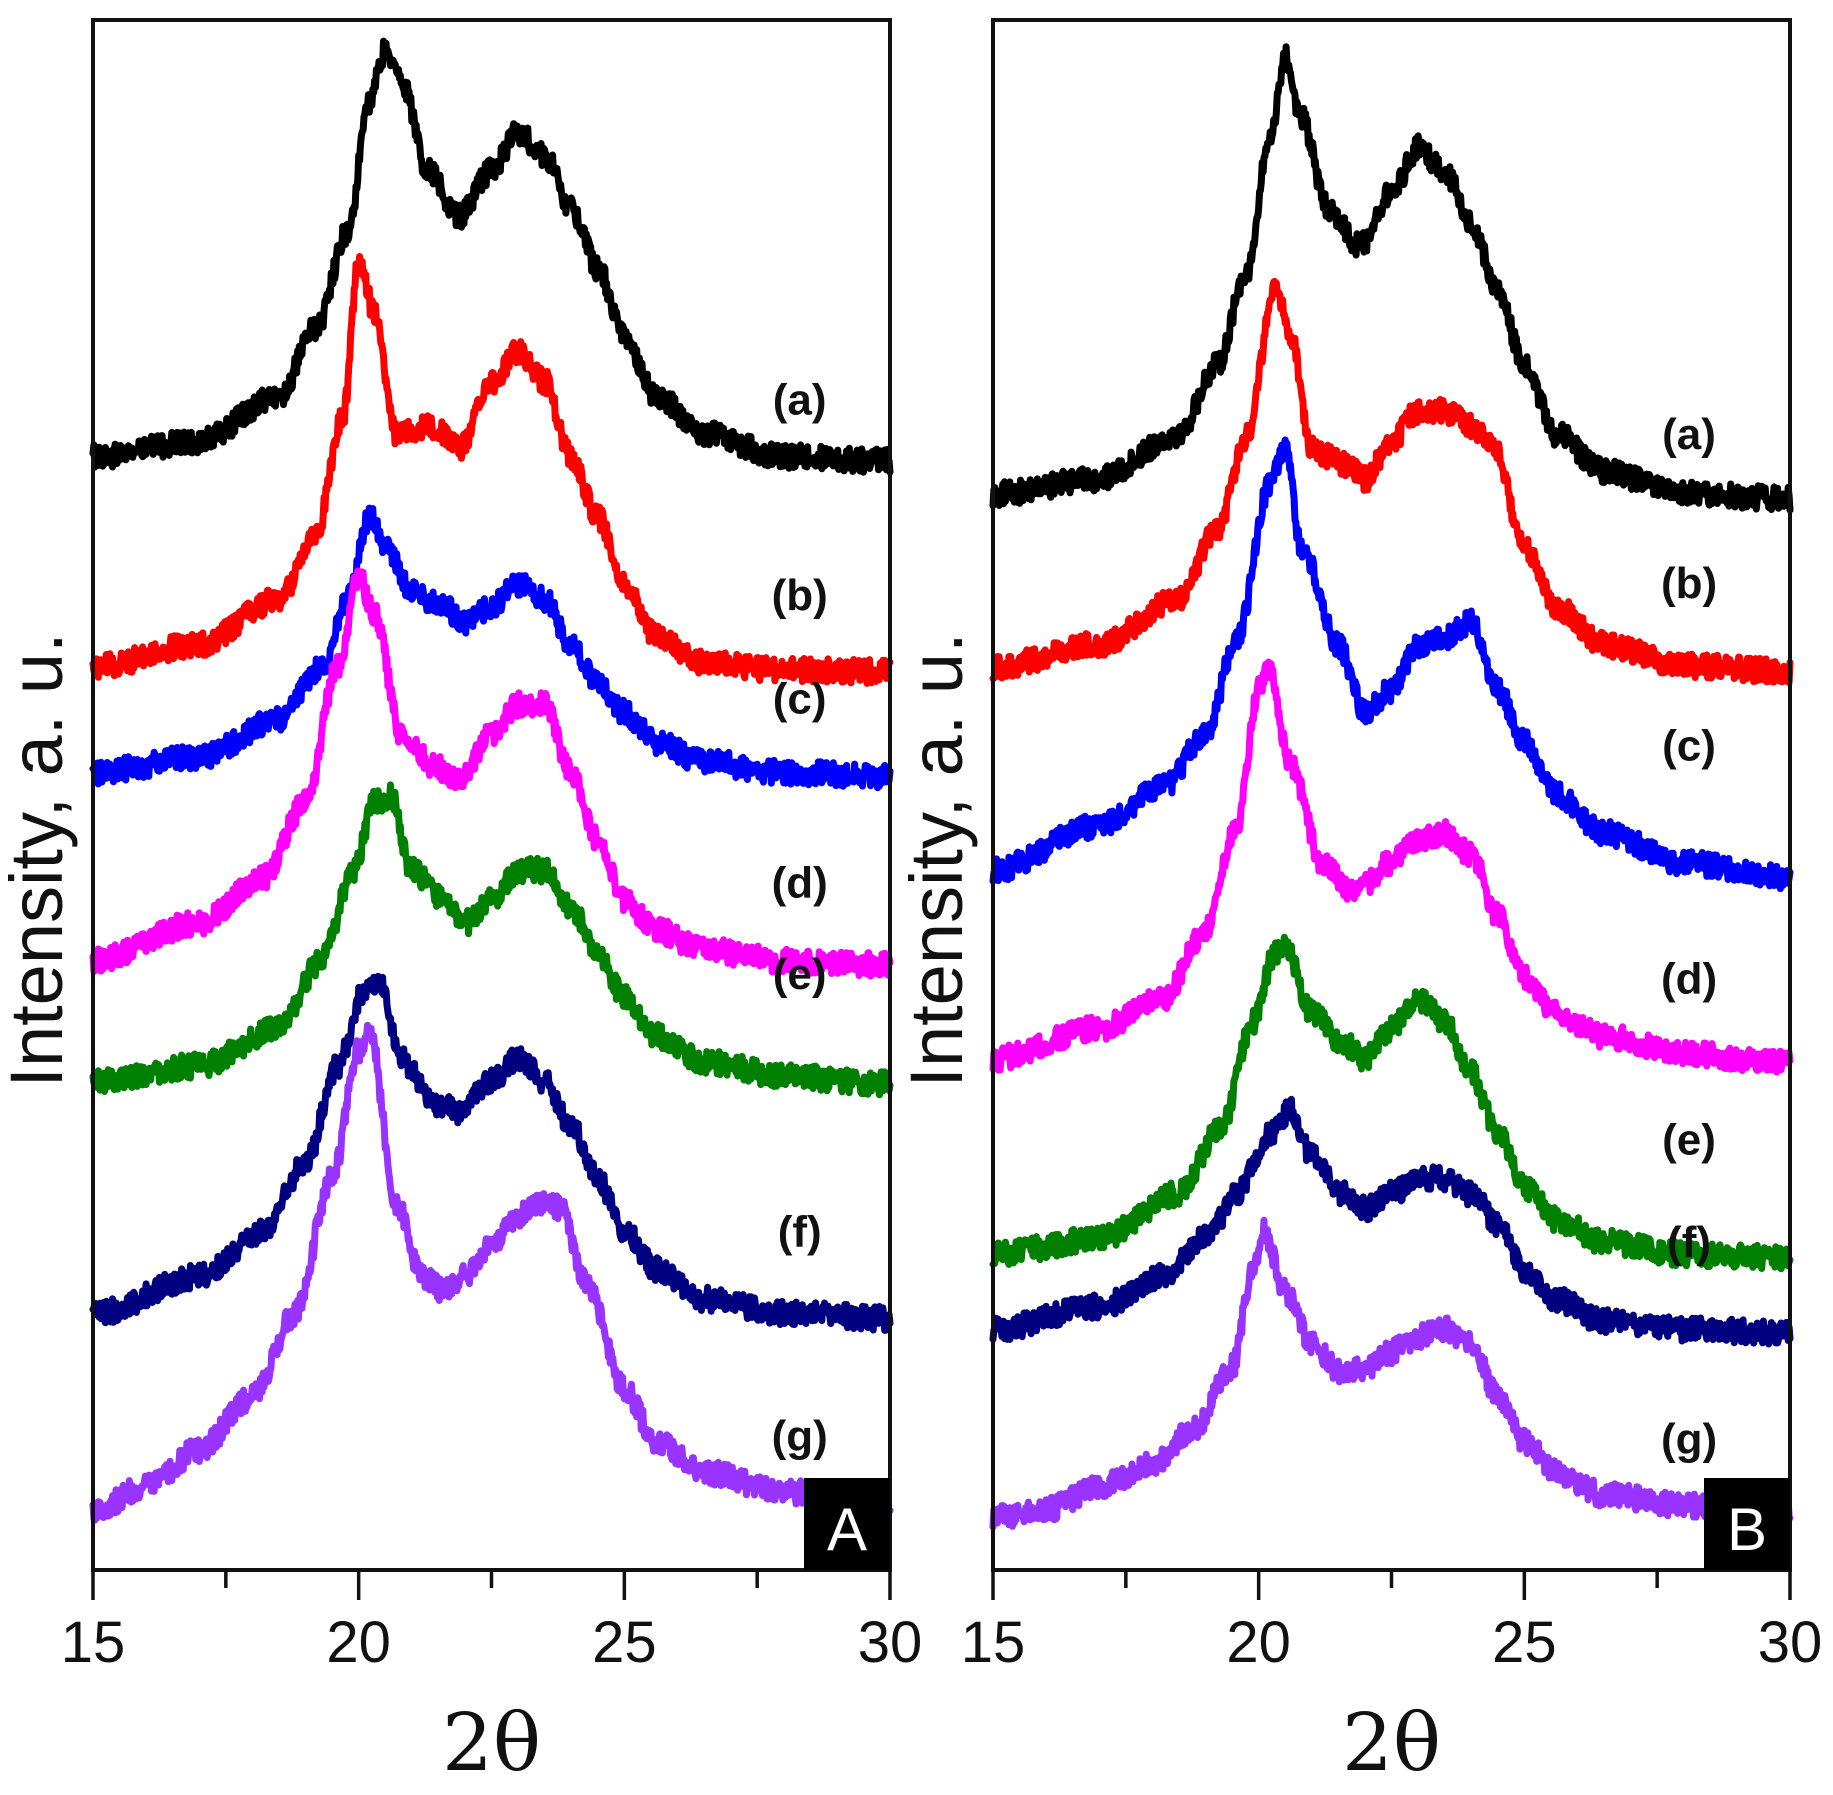  Describe the element at coordinates (847, 1529) in the screenshot. I see `panel-label: A` at that location.